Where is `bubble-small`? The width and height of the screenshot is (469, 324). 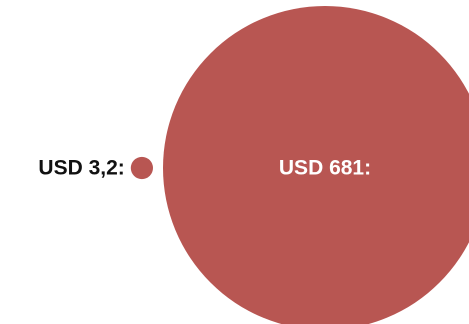 bubble-small is located at coordinates (141, 168).